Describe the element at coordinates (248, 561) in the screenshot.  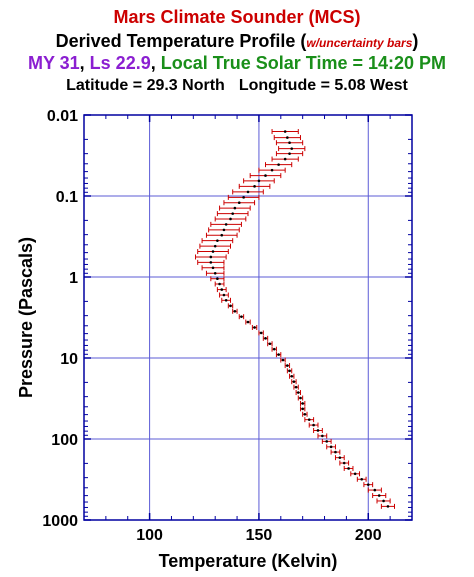
I see `x-axis-label: Temperature (Kelvin)` at that location.